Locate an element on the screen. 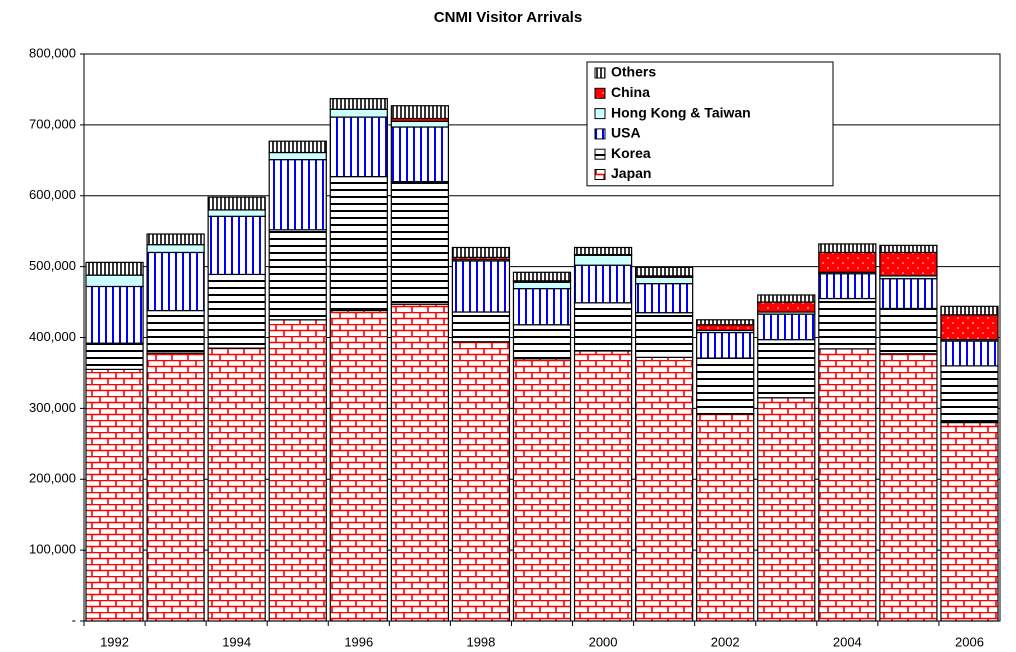 This screenshot has height=652, width=1016. x-tick-label: 1992 is located at coordinates (114, 641).